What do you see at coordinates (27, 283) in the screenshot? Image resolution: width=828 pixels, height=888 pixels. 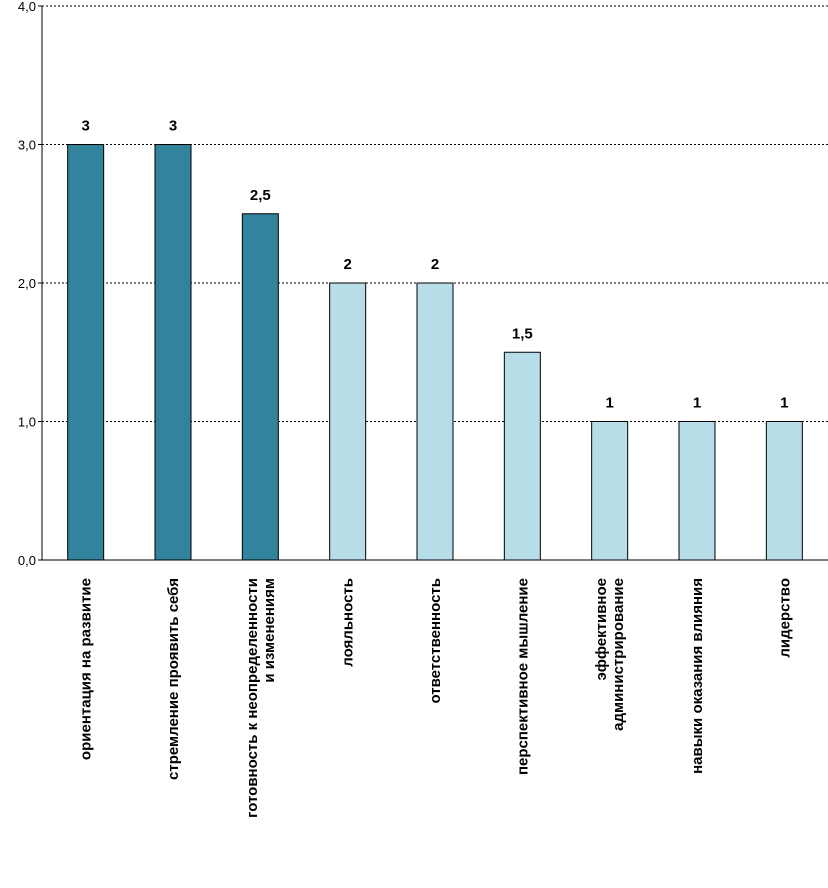 I see `y-tick-label: 2,0` at bounding box center [27, 283].